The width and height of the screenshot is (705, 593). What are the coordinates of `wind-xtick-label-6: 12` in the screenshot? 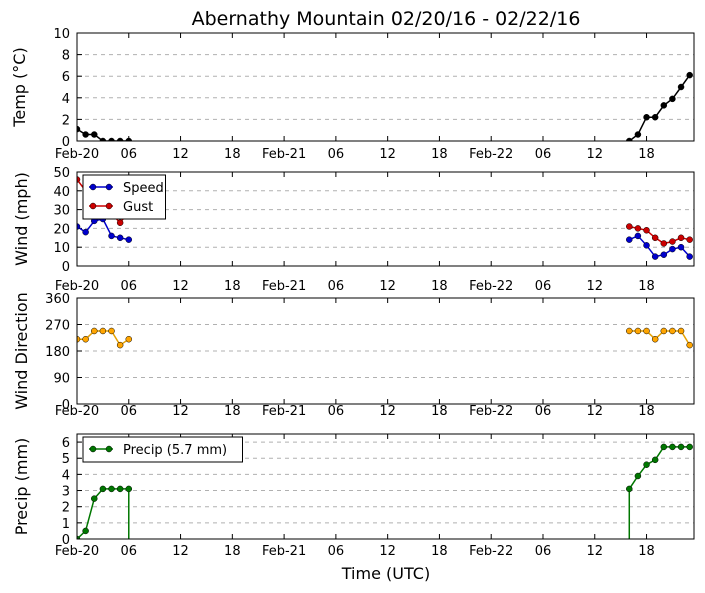 It's located at (387, 286).